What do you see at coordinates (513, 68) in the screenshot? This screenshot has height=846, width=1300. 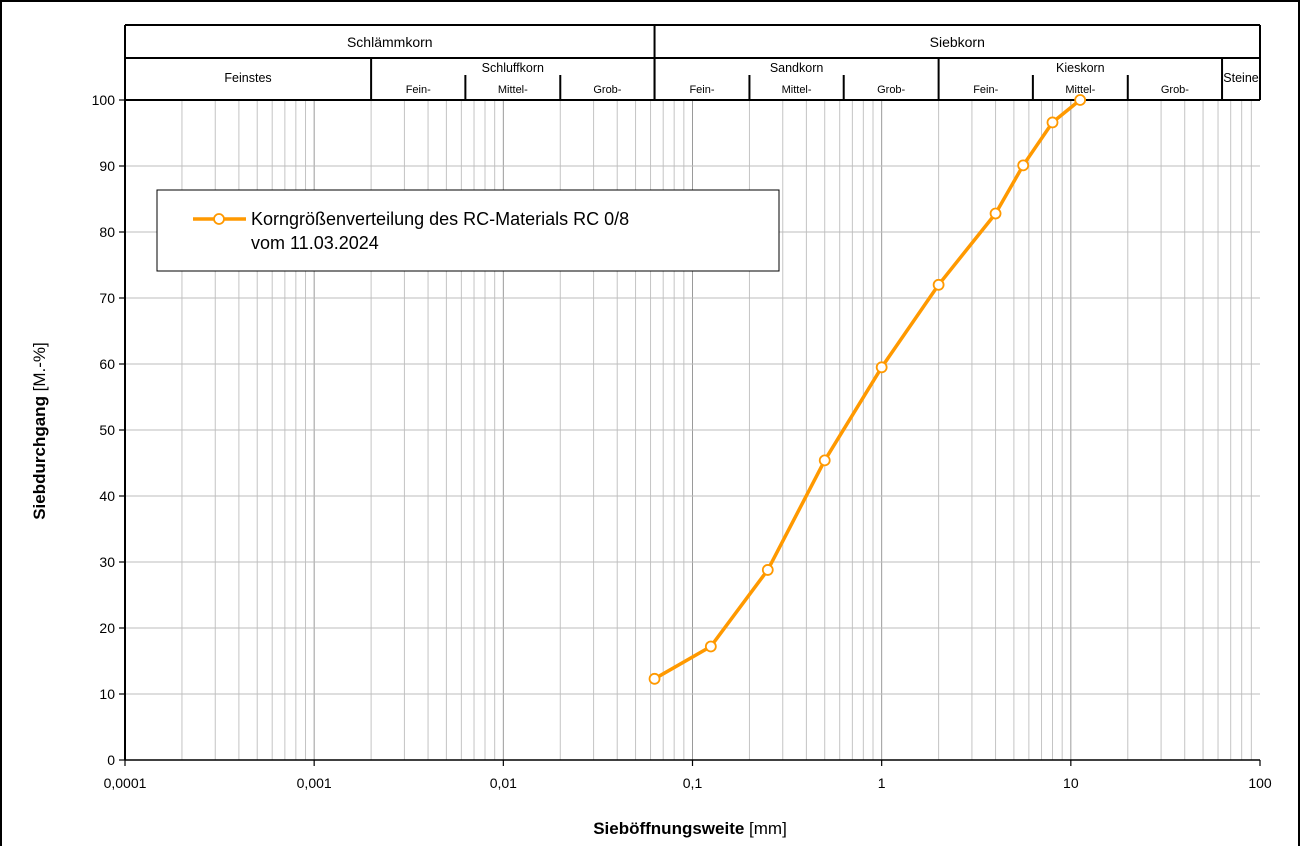 I see `header-cell-schluffkorn: Schluffkorn` at bounding box center [513, 68].